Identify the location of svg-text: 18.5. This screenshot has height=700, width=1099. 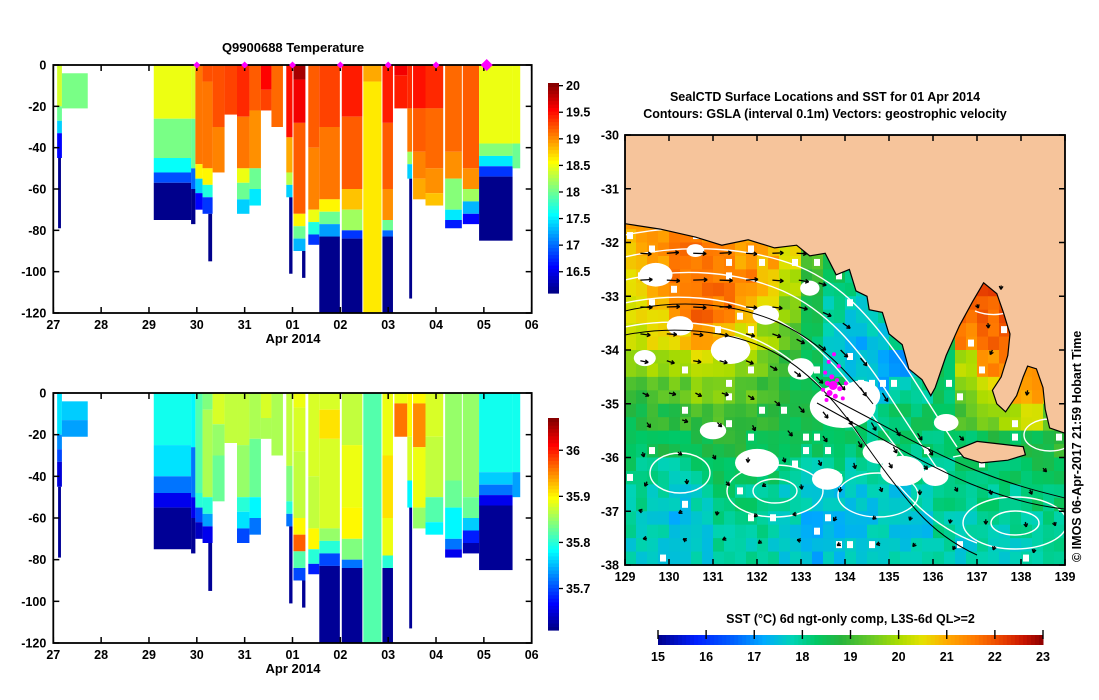
(578, 166).